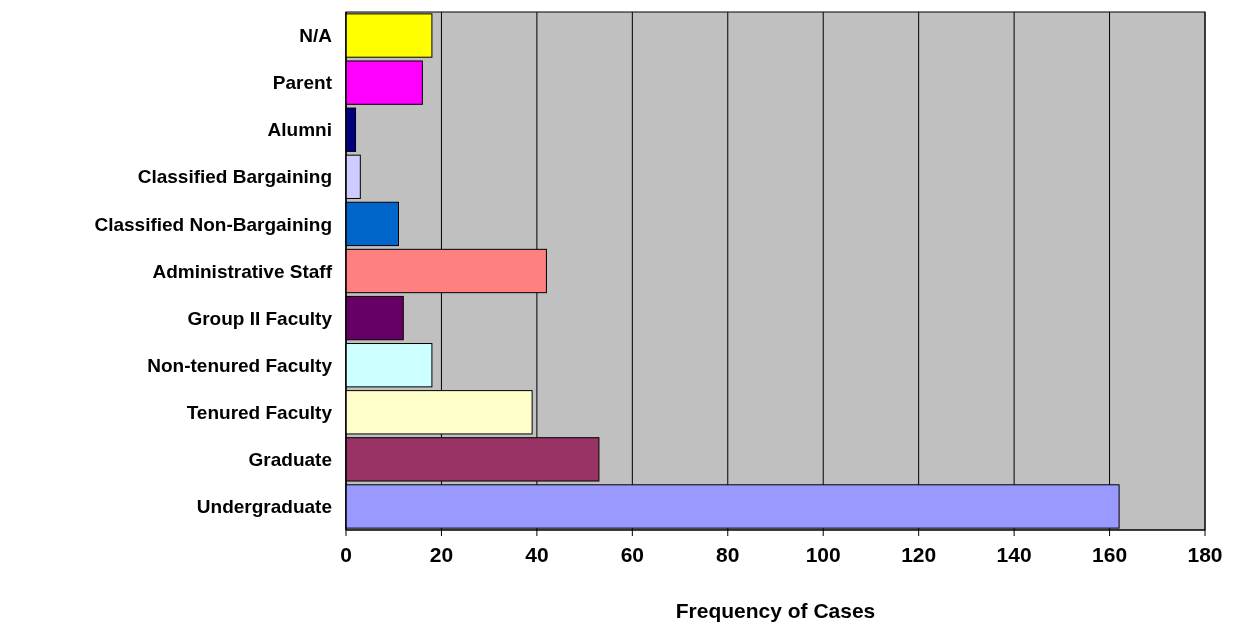  Describe the element at coordinates (260, 318) in the screenshot. I see `y-tick-label: Group II Faculty` at that location.